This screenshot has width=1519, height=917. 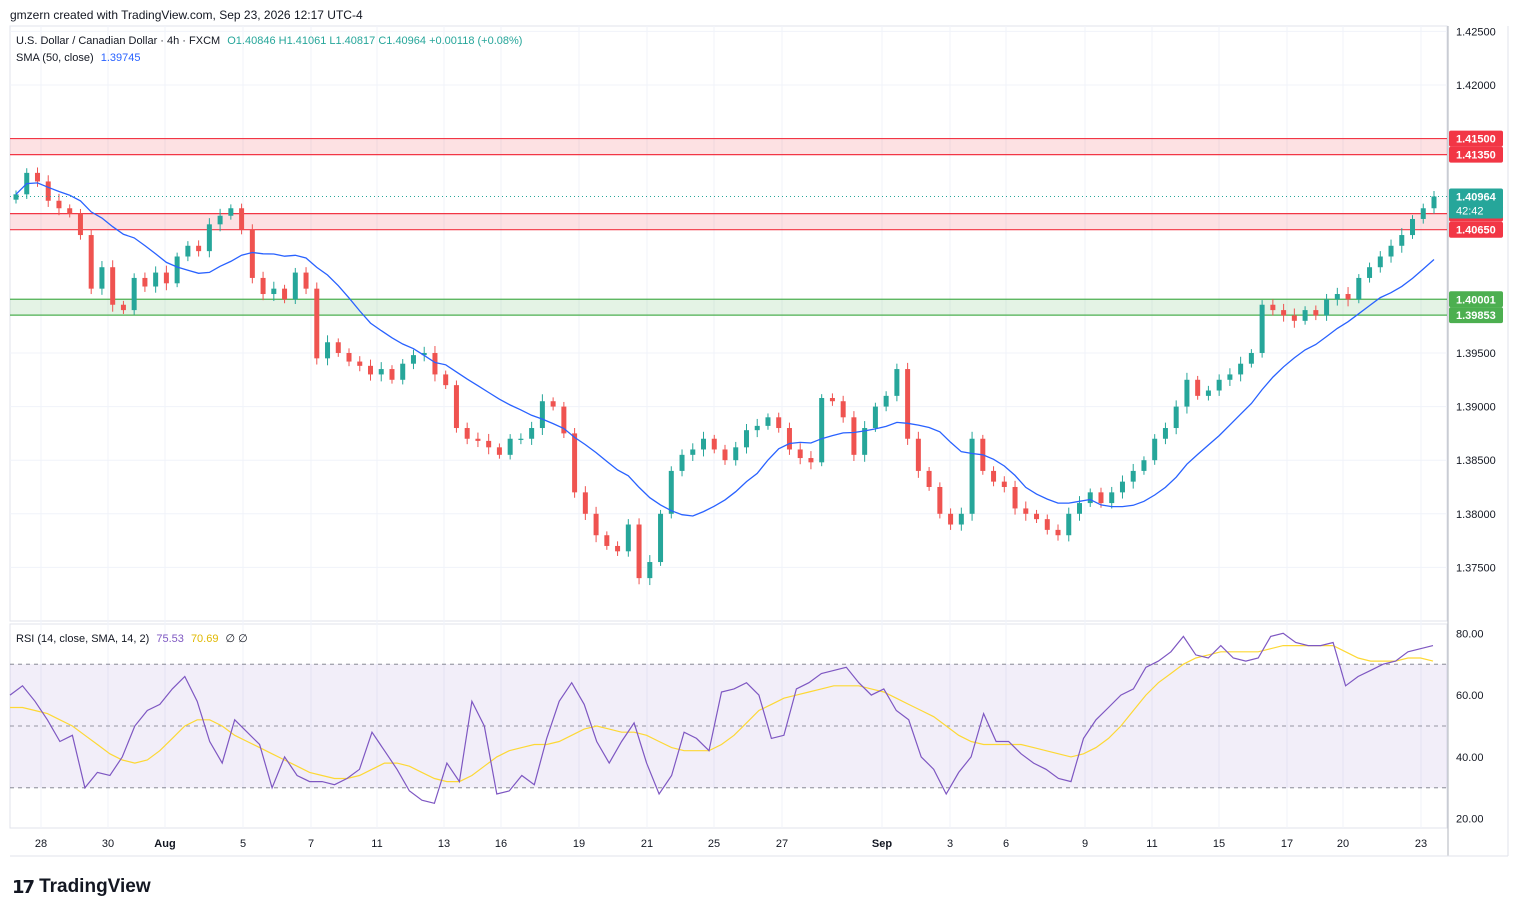 What do you see at coordinates (236, 639) in the screenshot?
I see `rsi-extra: ∅ ∅` at bounding box center [236, 639].